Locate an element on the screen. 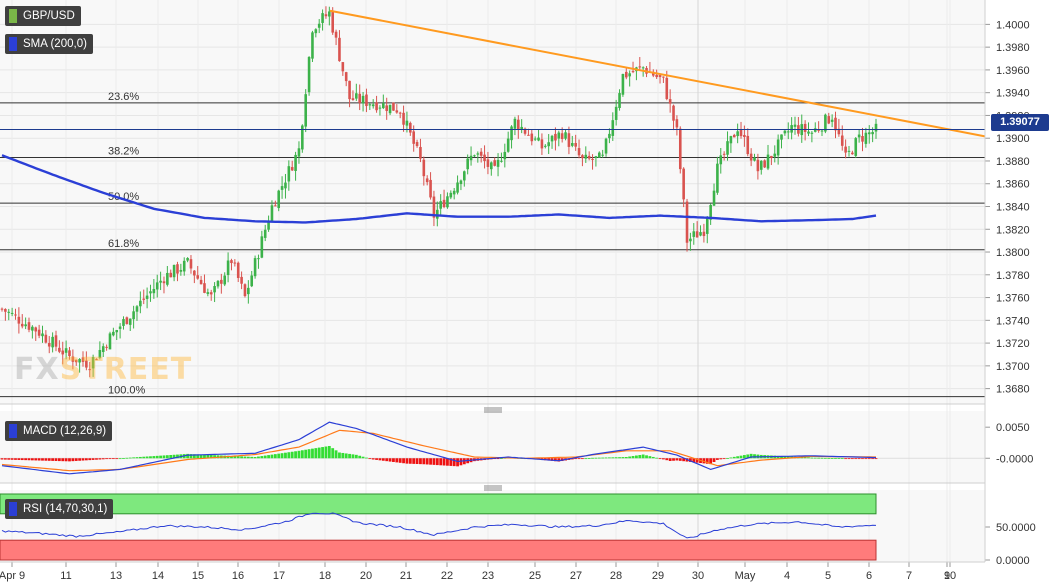 This screenshot has width=1060, height=587. price-tick-label: 1.3760 is located at coordinates (1013, 299).